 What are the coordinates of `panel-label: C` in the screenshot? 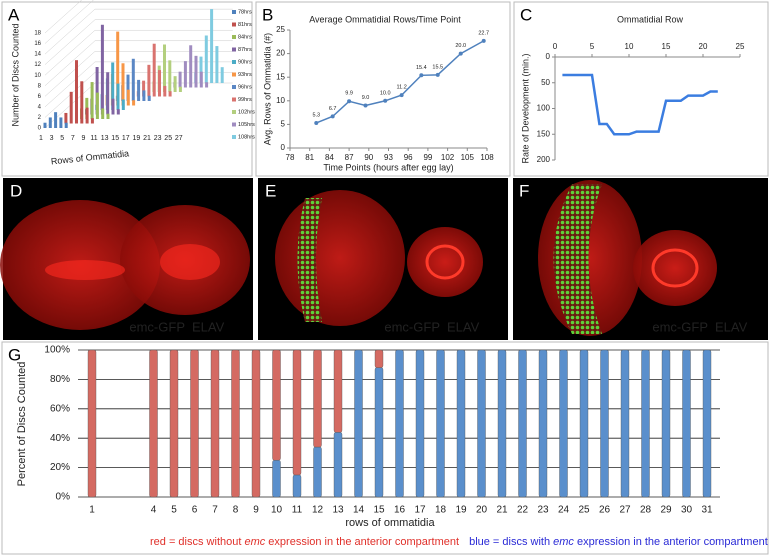 It's located at (526, 14).